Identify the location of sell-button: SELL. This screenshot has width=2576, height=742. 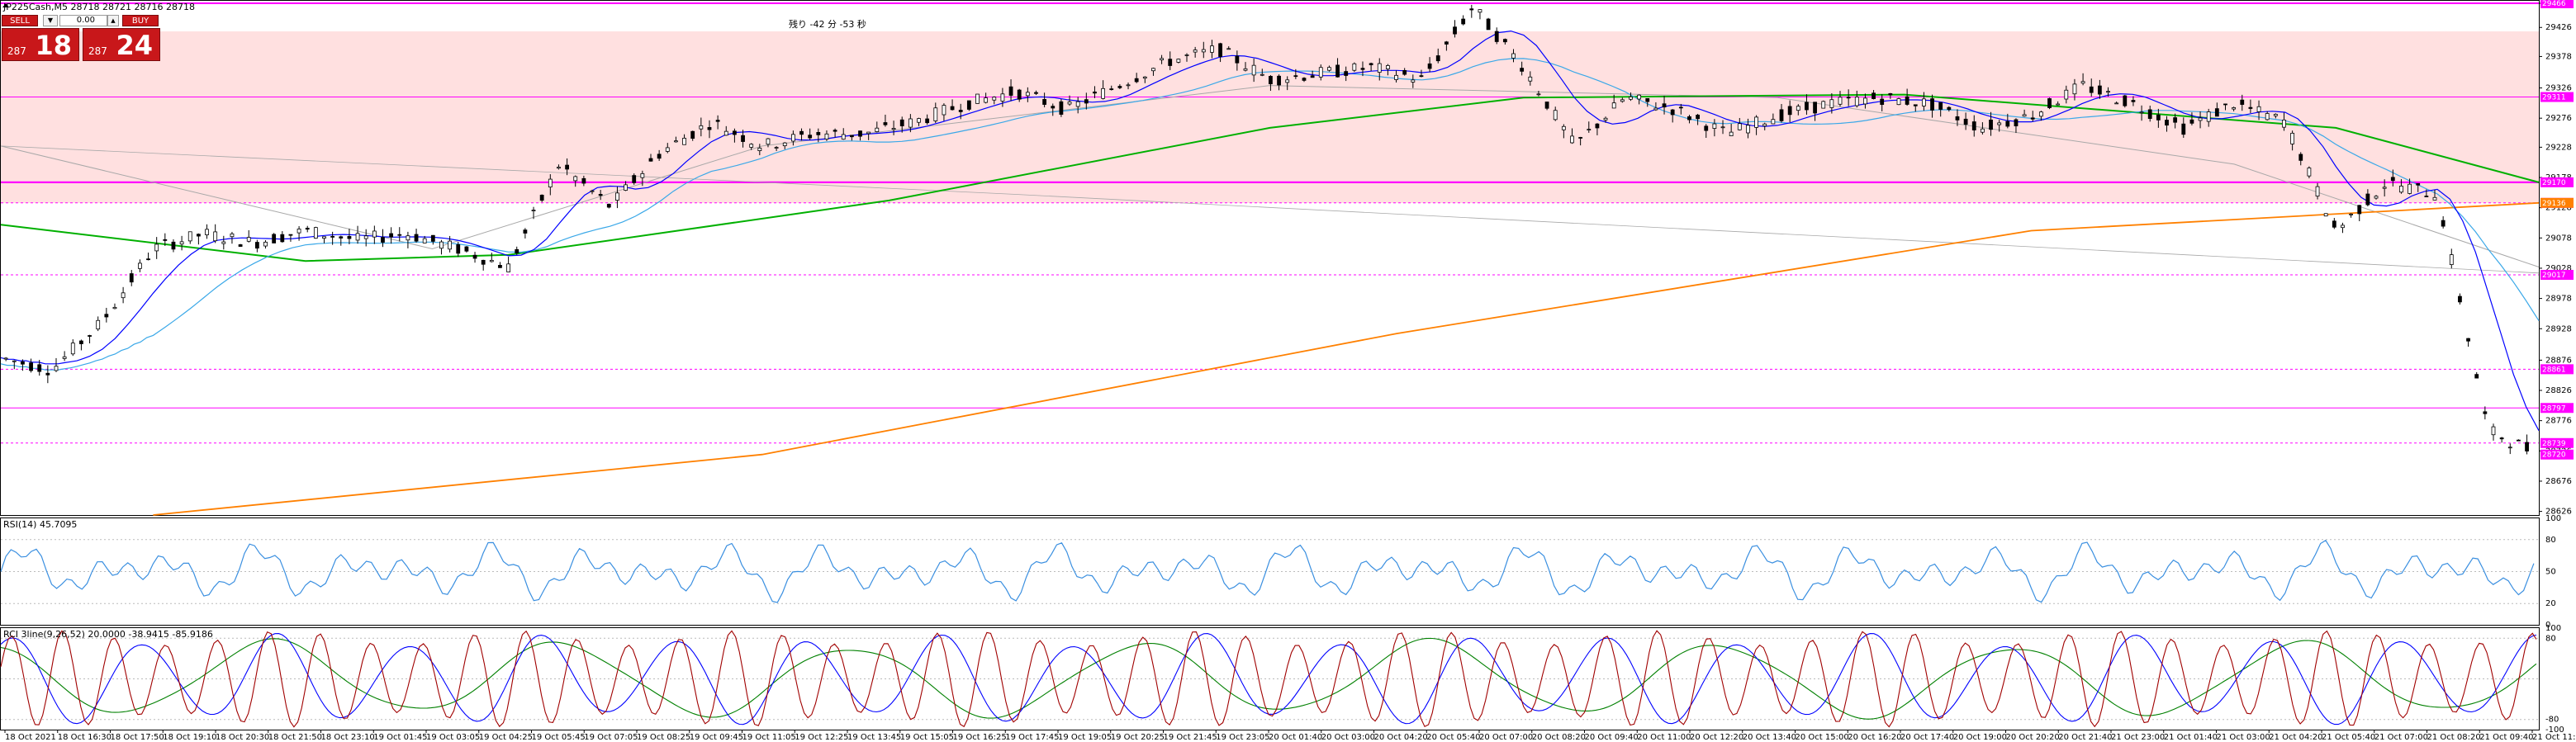
(20, 20).